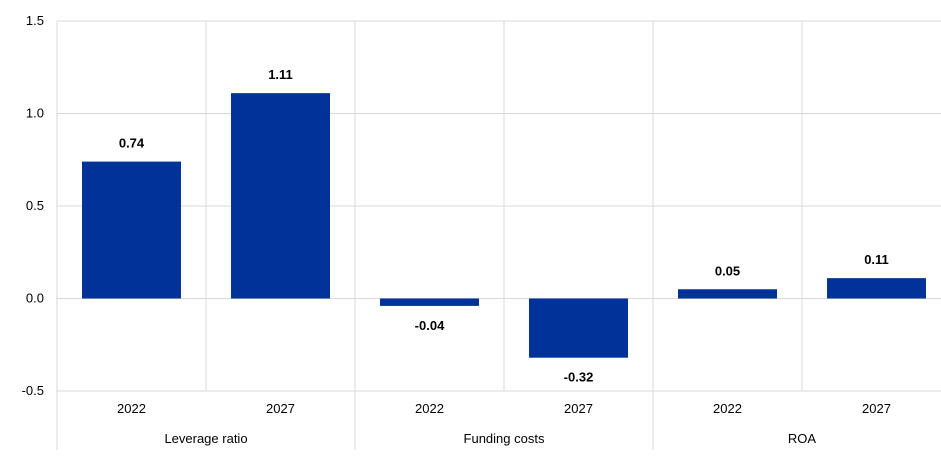 This screenshot has width=941, height=461. Describe the element at coordinates (132, 143) in the screenshot. I see `data-label: 0.74` at that location.